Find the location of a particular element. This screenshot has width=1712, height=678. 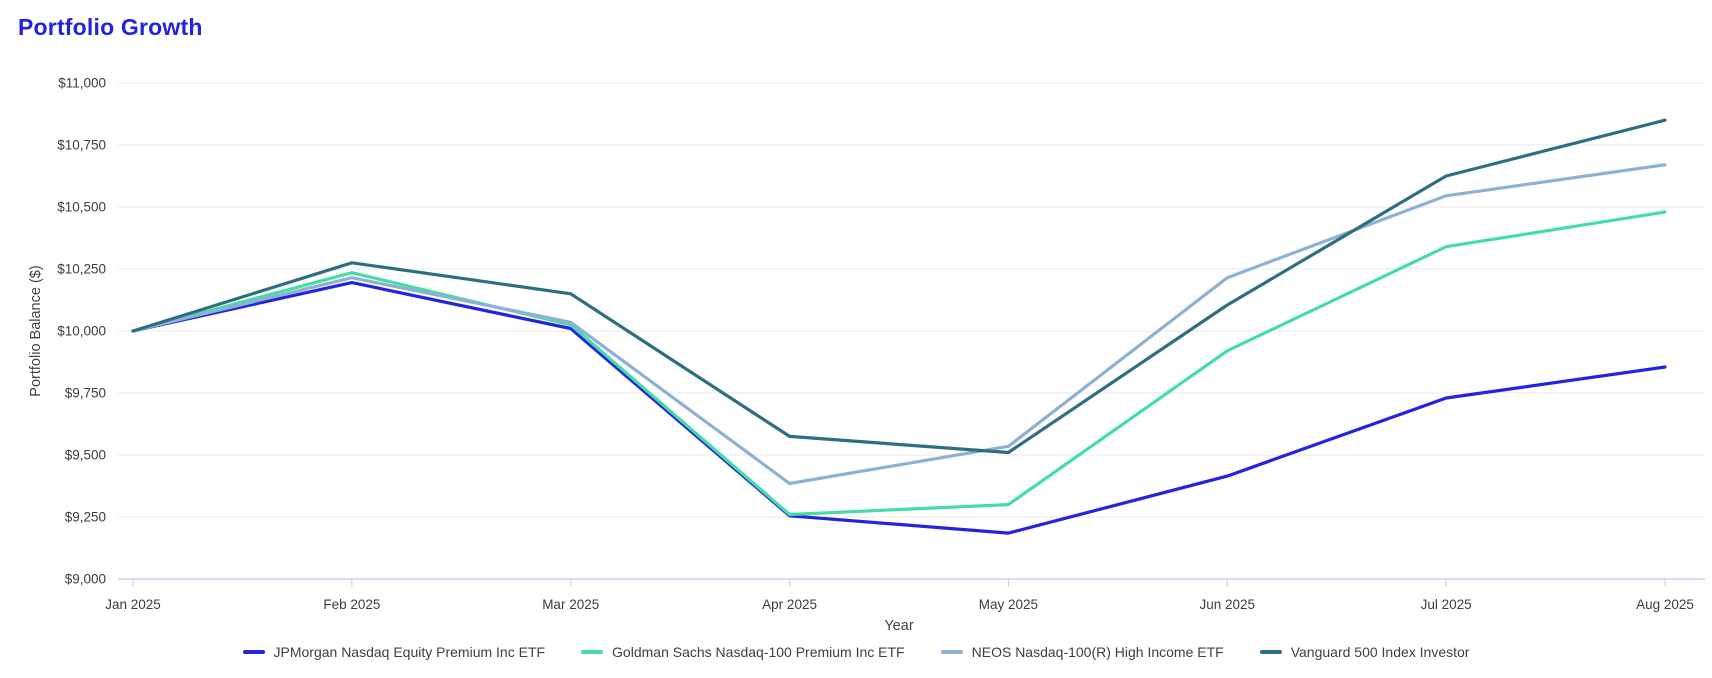

legend-label: JPMorgan Nasdaq Equity Premium Inc ETF is located at coordinates (409, 652).